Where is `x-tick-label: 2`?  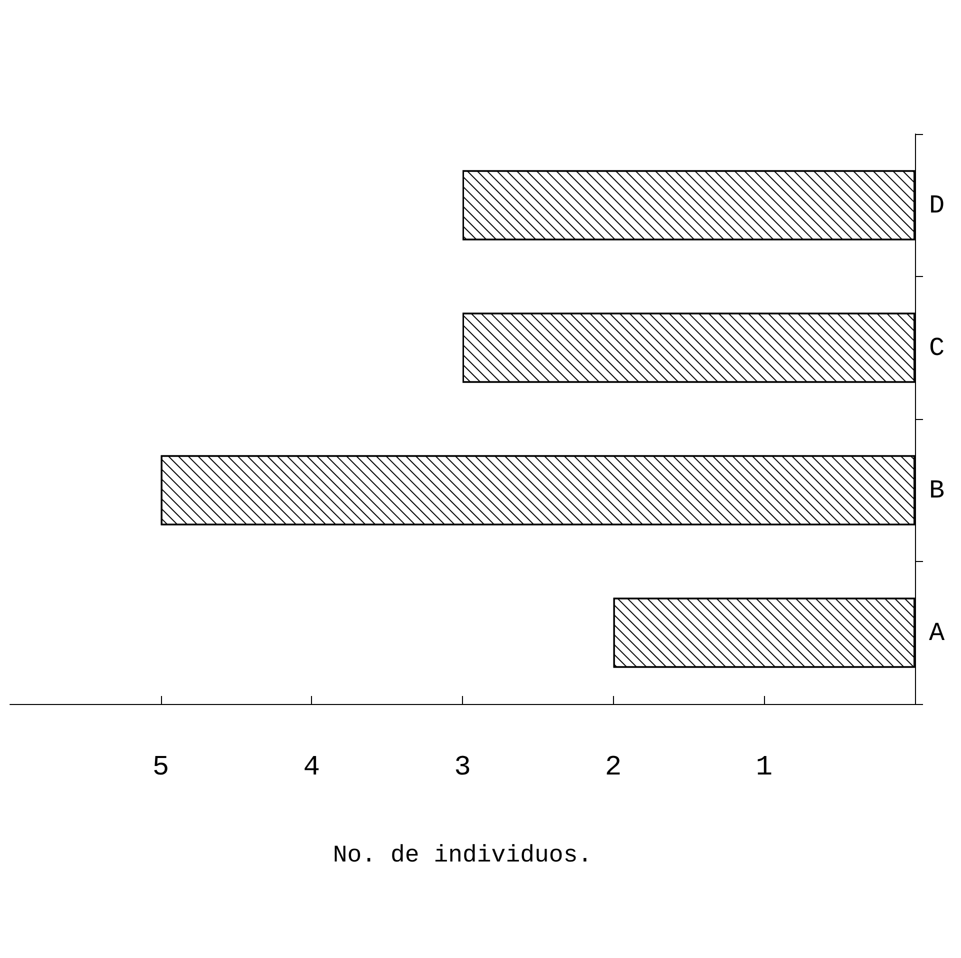 x-tick-label: 2 is located at coordinates (613, 768).